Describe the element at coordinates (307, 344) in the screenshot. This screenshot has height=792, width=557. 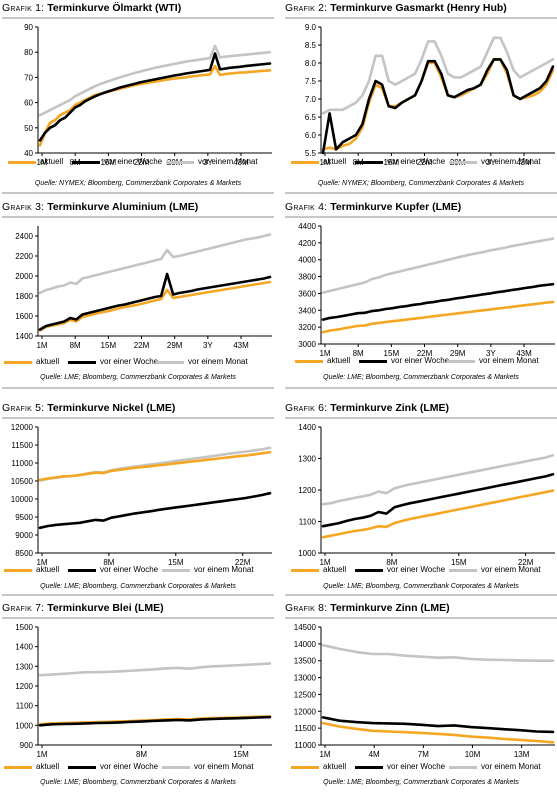
I see `y-tick-label: 3000` at that location.